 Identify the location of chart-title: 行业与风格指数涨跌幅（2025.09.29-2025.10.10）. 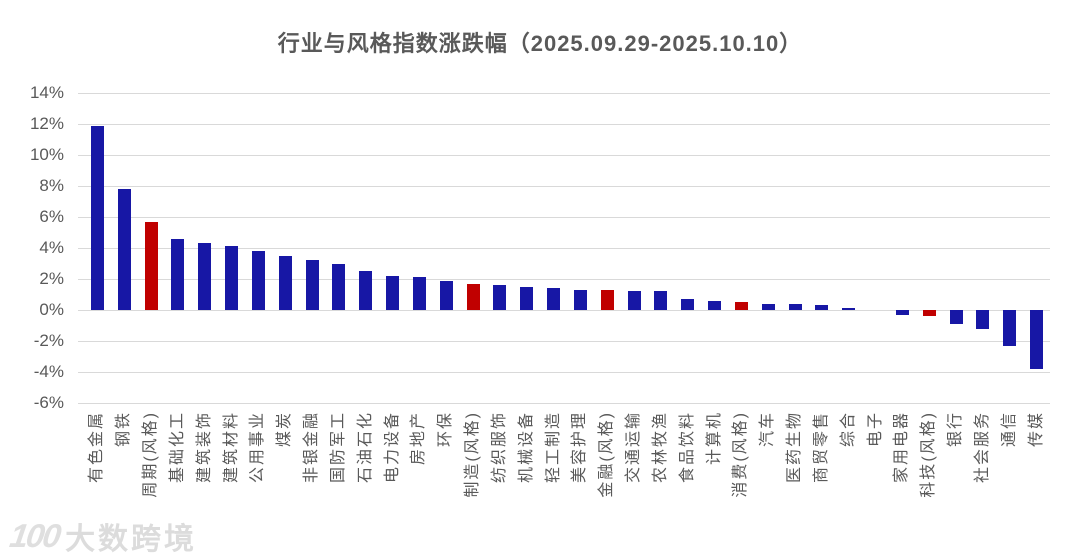
(540, 43).